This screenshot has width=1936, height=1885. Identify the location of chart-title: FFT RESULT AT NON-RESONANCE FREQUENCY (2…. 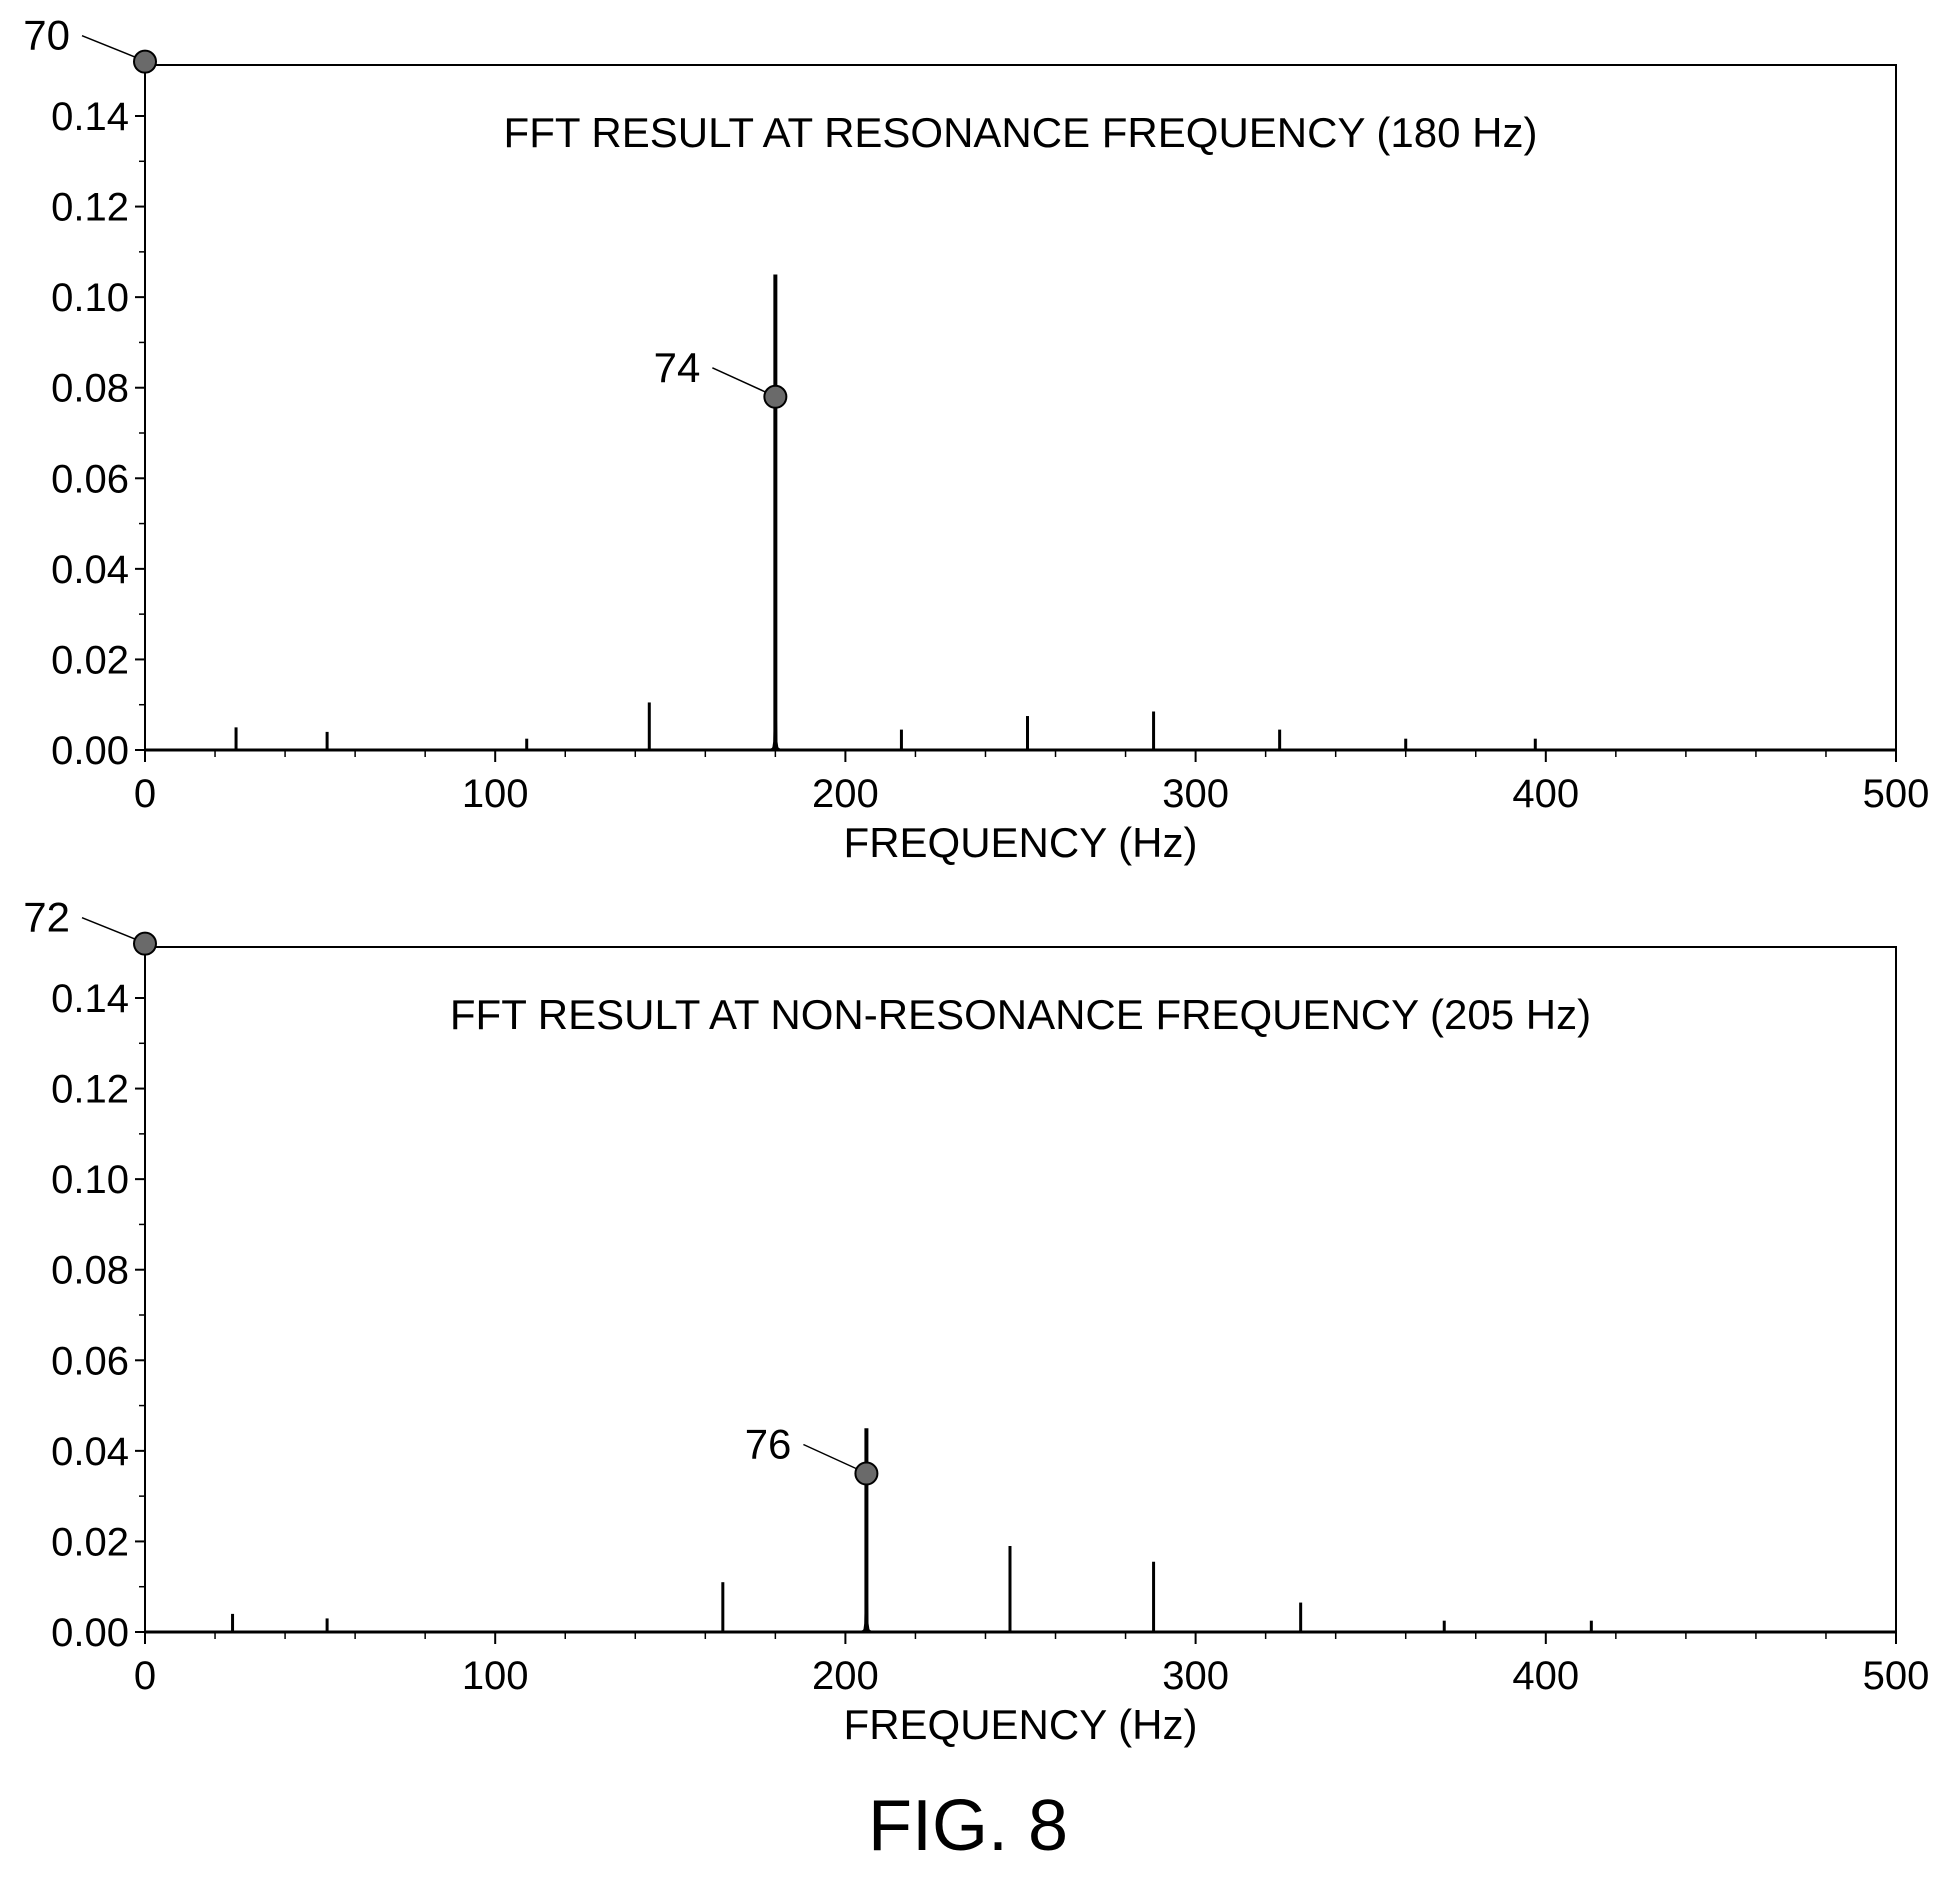
(1020, 1014).